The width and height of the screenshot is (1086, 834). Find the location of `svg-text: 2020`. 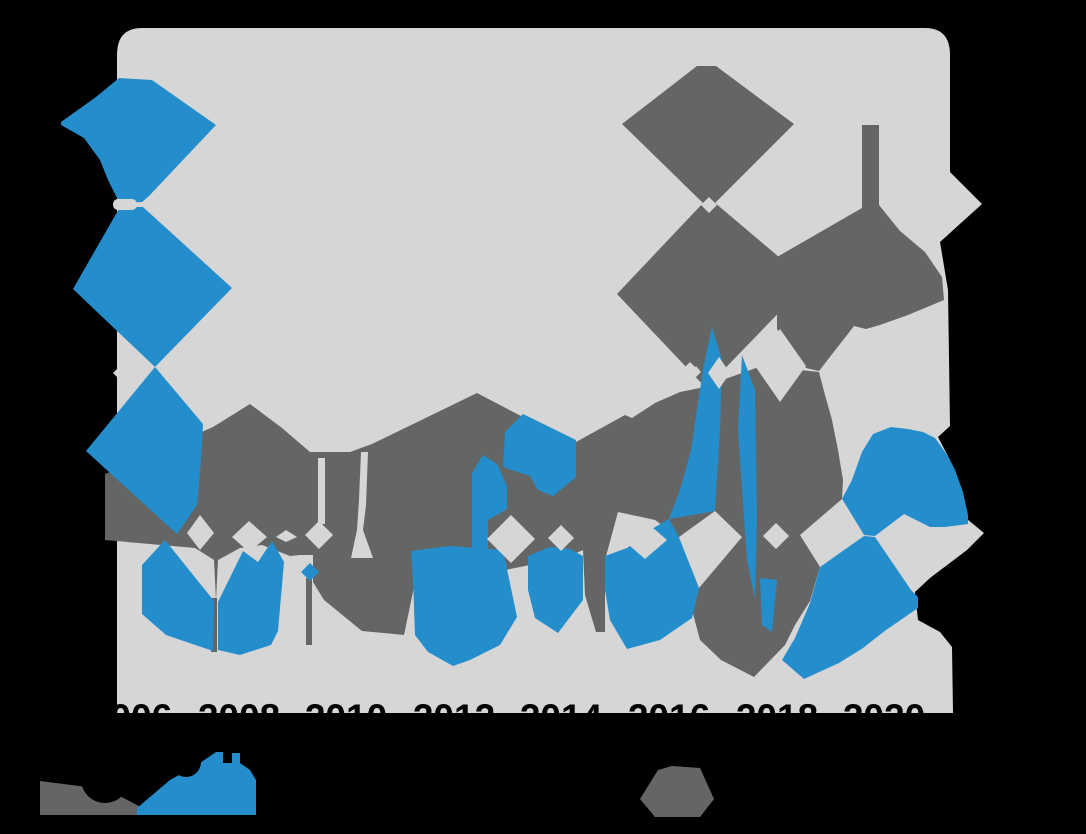

svg-text: 2020 is located at coordinates (884, 717).